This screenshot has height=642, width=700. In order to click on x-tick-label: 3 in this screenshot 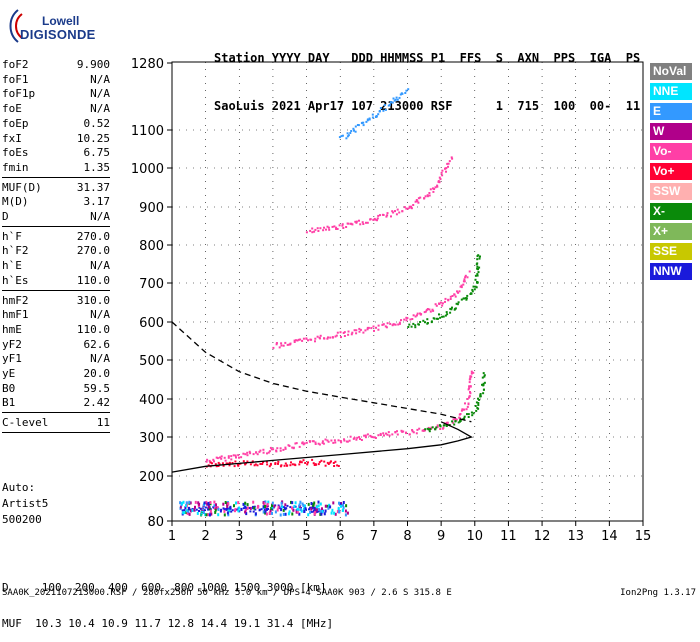, I will do `click(239, 536)`.